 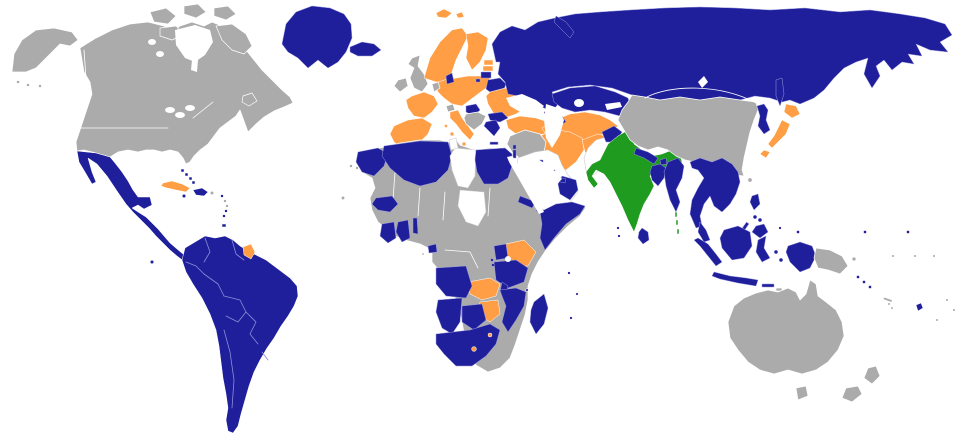 What do you see at coordinates (450, 78) in the screenshot?
I see `region-denmark` at bounding box center [450, 78].